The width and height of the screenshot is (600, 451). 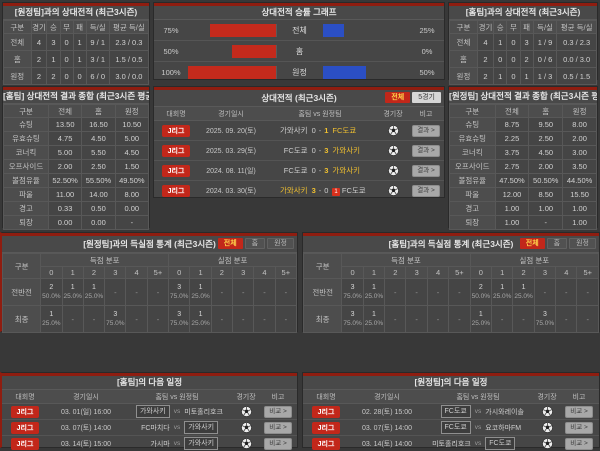 What do you see at coordinates (201, 427) in the screenshot?
I see `away-team-text: 가와사키` at bounding box center [201, 427].